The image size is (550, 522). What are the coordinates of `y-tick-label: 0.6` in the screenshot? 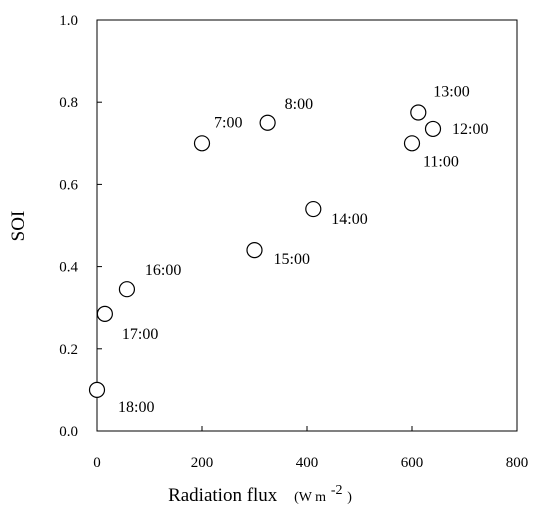 It's located at (68, 185).